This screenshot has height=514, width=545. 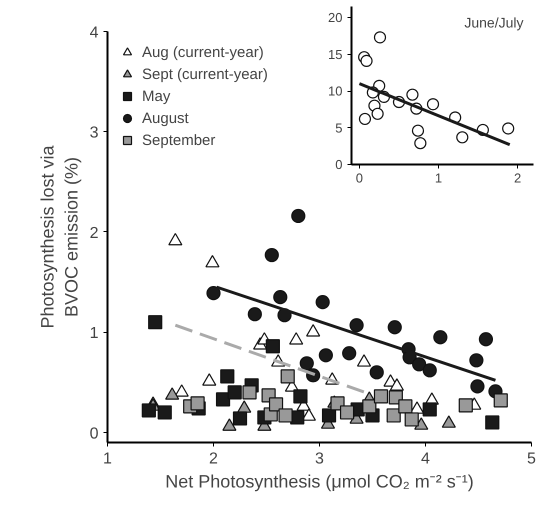 I want to click on legend-label: Aug (current-year), so click(x=203, y=52).